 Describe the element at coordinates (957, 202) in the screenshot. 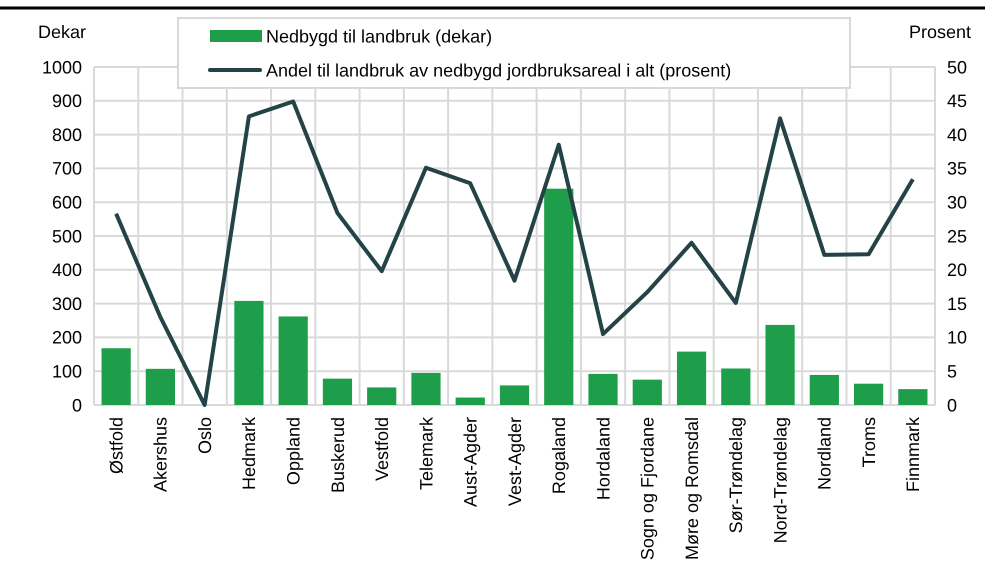

I see `y2-tick-label: 30` at that location.